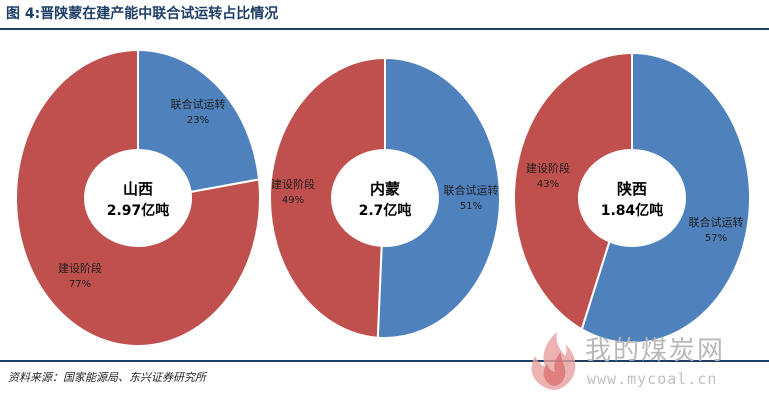 The height and width of the screenshot is (401, 769). Describe the element at coordinates (384, 361) in the screenshot. I see `source-divider` at that location.